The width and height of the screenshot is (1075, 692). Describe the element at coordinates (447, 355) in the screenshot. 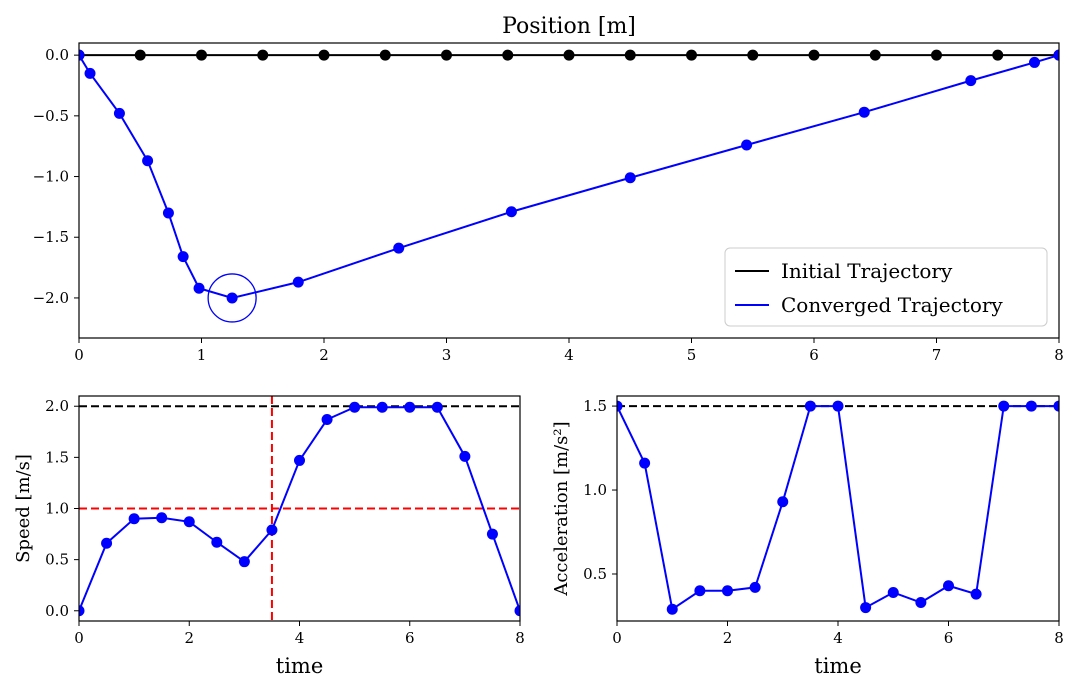

I see `x-tick-label: 3` at that location.